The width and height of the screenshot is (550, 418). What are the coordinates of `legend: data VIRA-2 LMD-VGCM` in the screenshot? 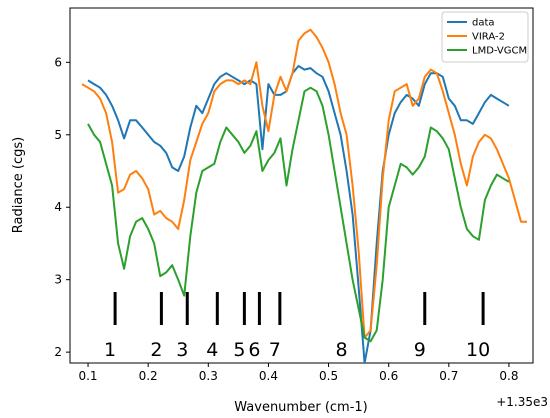 It's located at (485, 37).